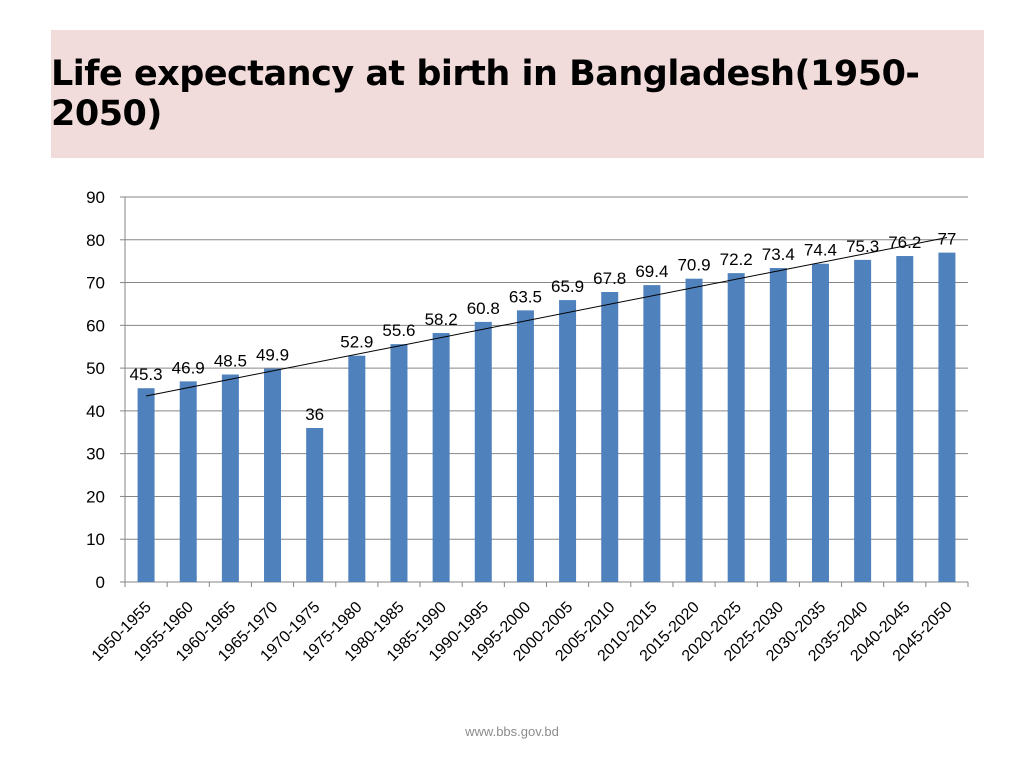 Image resolution: width=1024 pixels, height=768 pixels. Describe the element at coordinates (95, 411) in the screenshot. I see `y-tick-label: 40` at that location.